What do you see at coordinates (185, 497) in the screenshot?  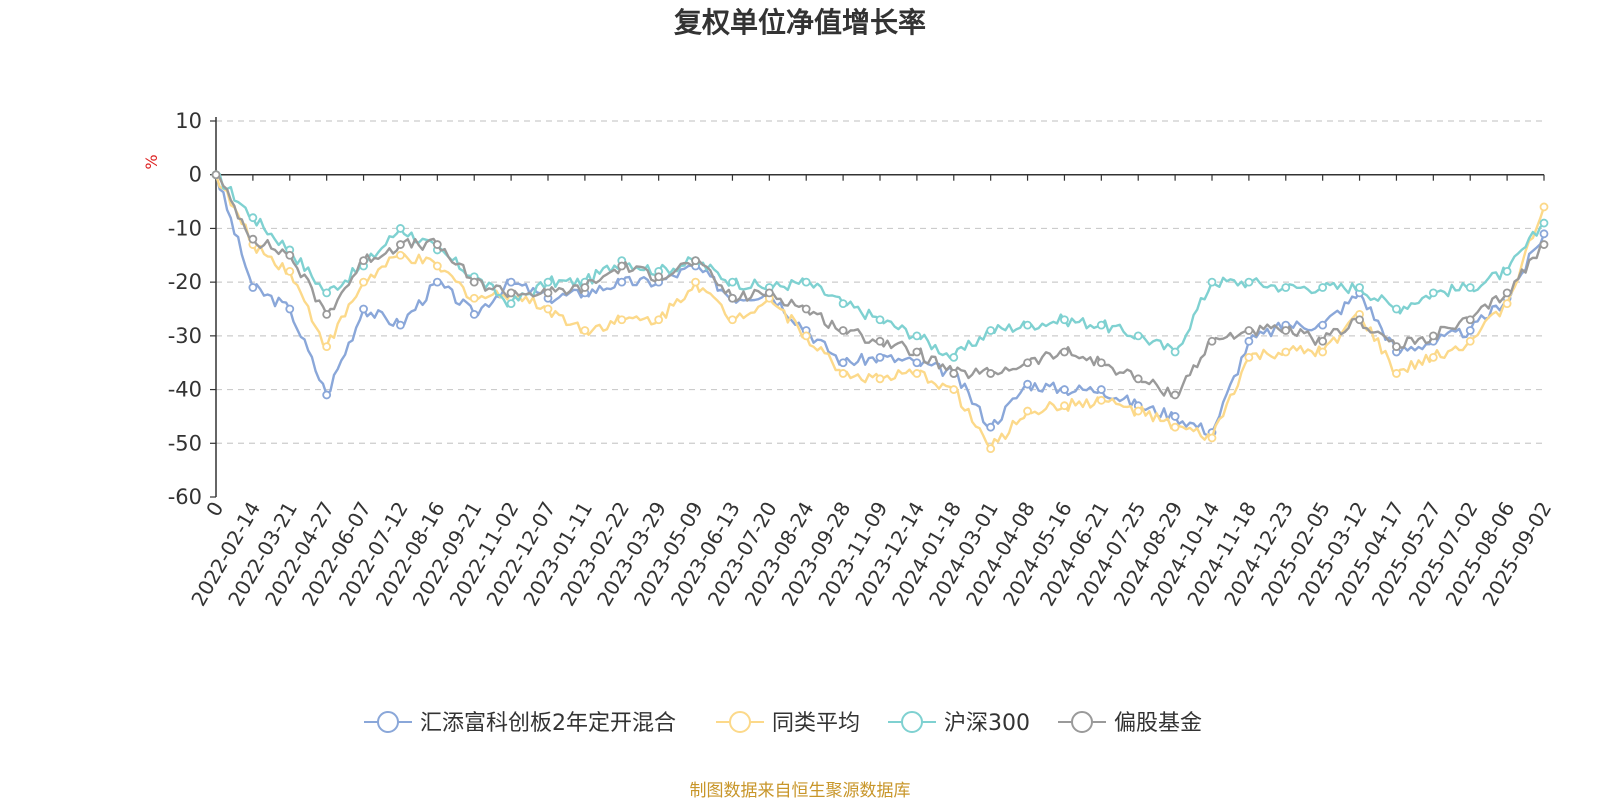 I see `y-tick-label: -60` at bounding box center [185, 497].